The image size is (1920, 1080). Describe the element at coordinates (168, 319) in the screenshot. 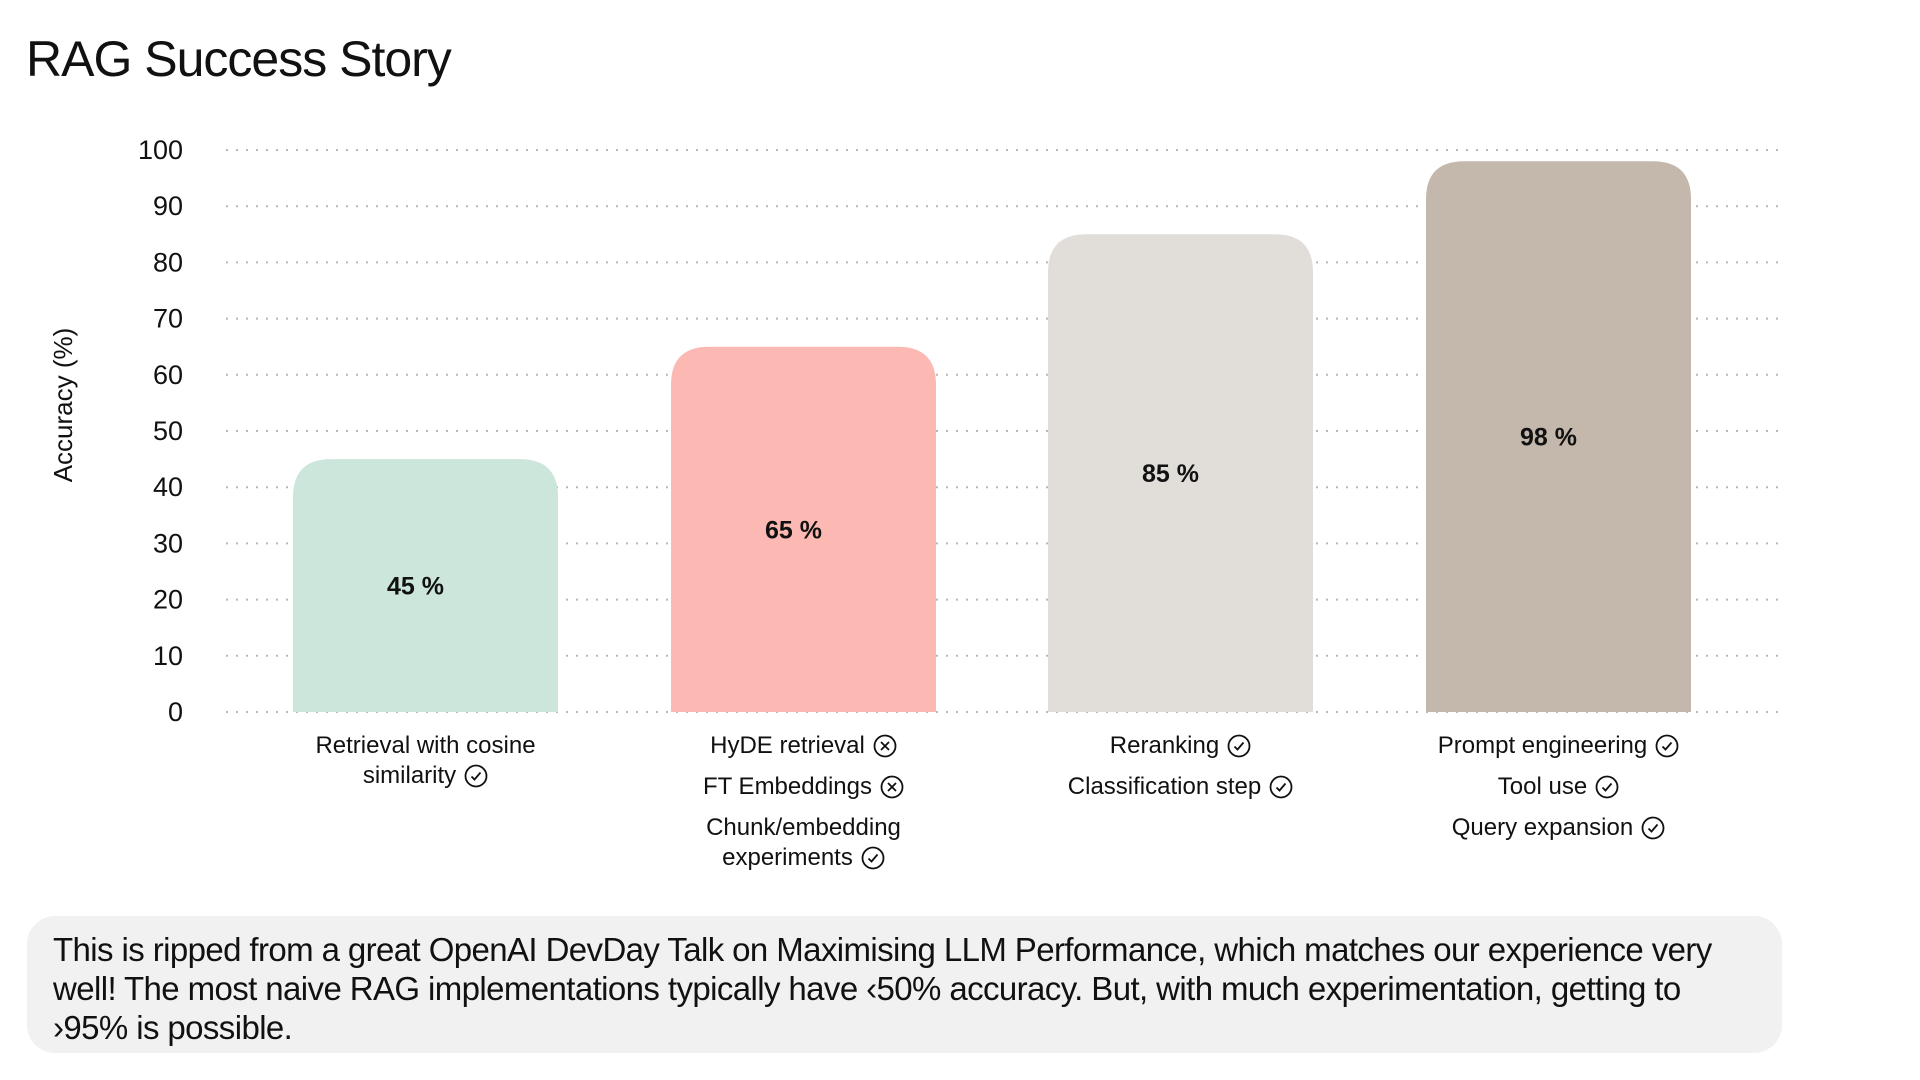

I see `y-tick-label: 70` at that location.